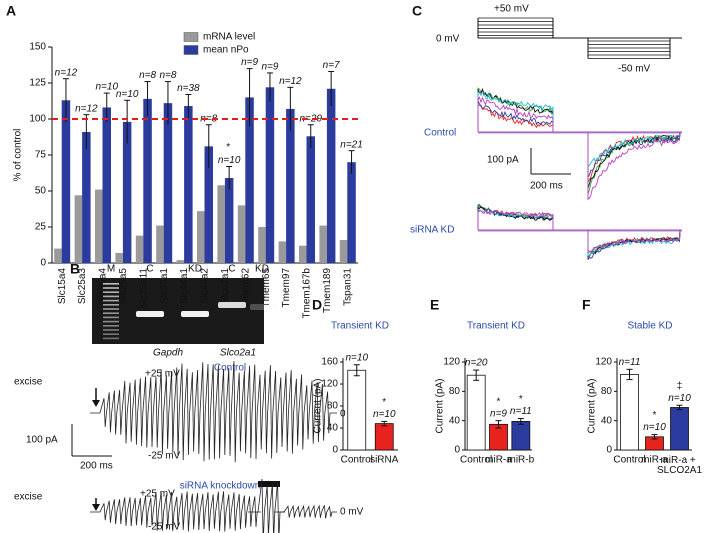 Image resolution: width=709 pixels, height=533 pixels. Describe the element at coordinates (286, 288) in the screenshot. I see `x-tick-label: Tmem97` at that location.